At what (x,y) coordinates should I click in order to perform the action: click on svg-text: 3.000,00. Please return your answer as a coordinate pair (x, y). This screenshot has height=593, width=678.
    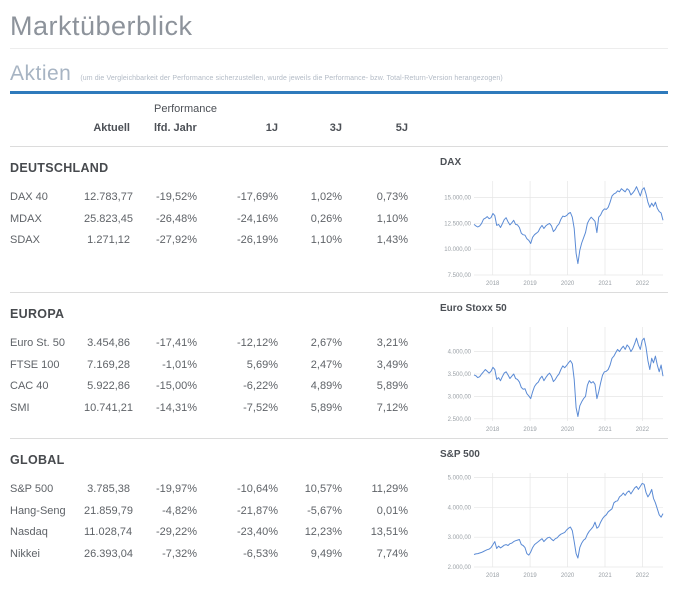
    Looking at the image, I should click on (460, 397).